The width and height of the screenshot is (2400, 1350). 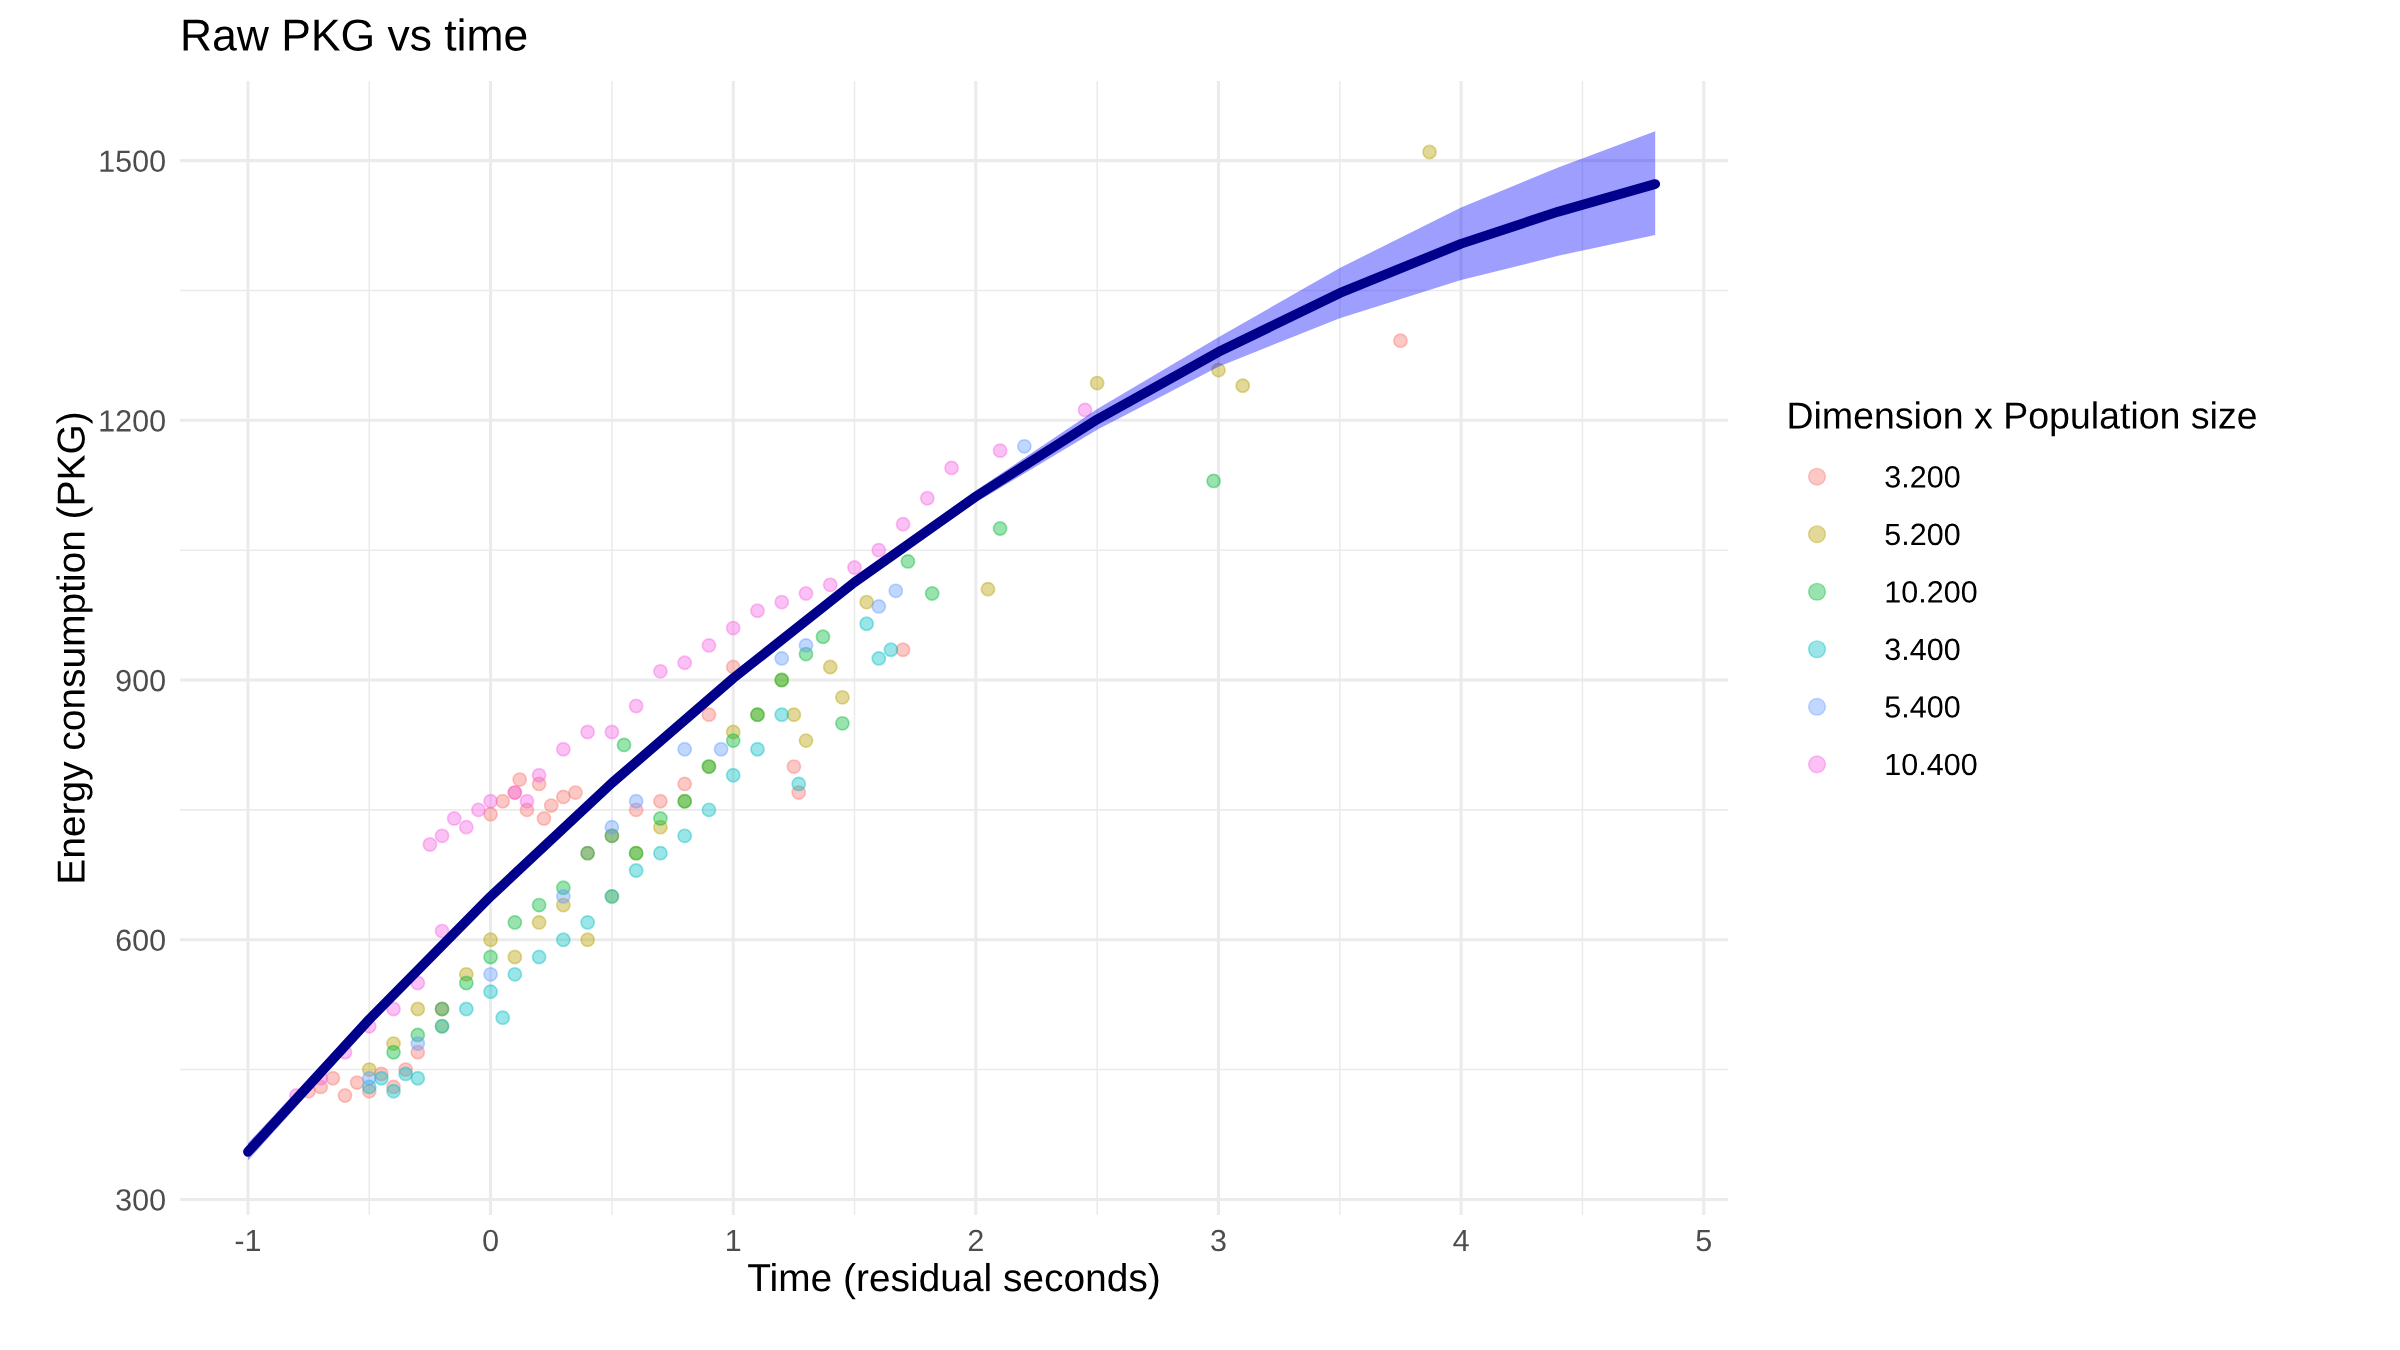 I want to click on y-tick-label: 600, so click(x=140, y=940).